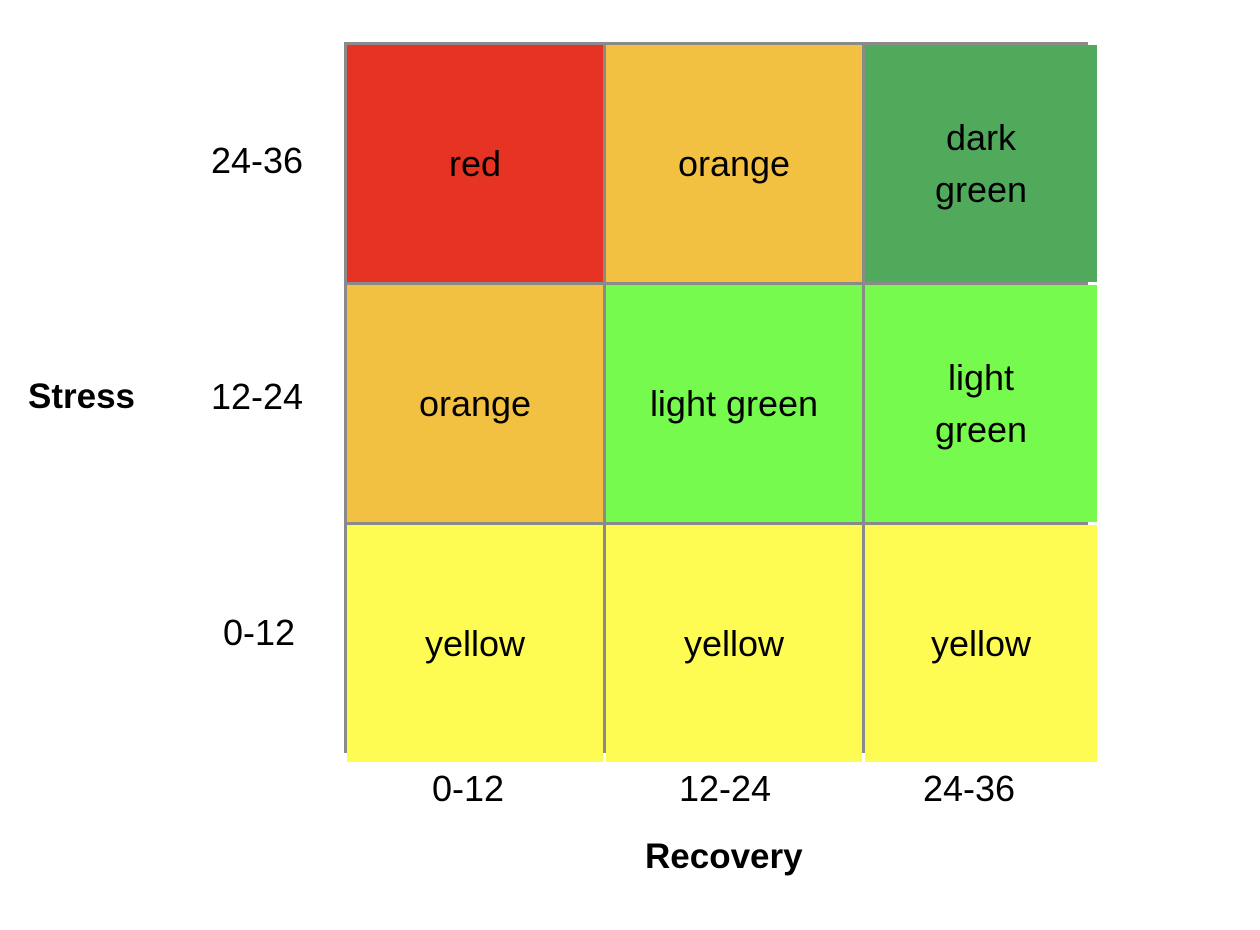  I want to click on matrix-cell: dark green, so click(981, 163).